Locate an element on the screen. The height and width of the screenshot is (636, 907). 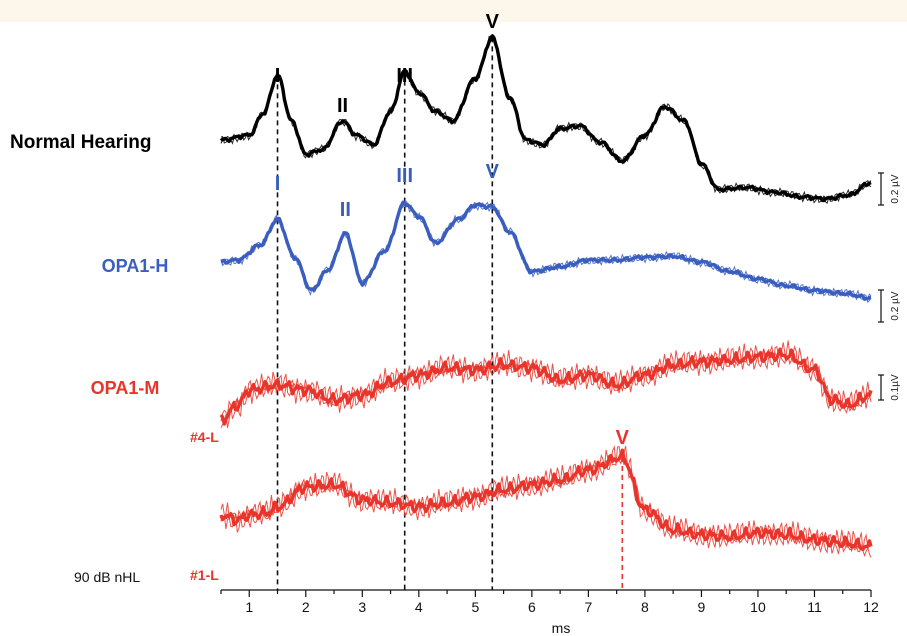
x-tick-label: 6 is located at coordinates (532, 607).